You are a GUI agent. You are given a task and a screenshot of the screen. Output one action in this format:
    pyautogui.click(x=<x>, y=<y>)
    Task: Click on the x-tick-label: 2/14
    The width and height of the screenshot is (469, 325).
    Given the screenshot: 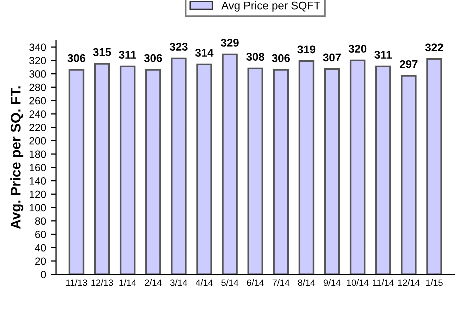 What is the action you would take?
    pyautogui.click(x=153, y=282)
    